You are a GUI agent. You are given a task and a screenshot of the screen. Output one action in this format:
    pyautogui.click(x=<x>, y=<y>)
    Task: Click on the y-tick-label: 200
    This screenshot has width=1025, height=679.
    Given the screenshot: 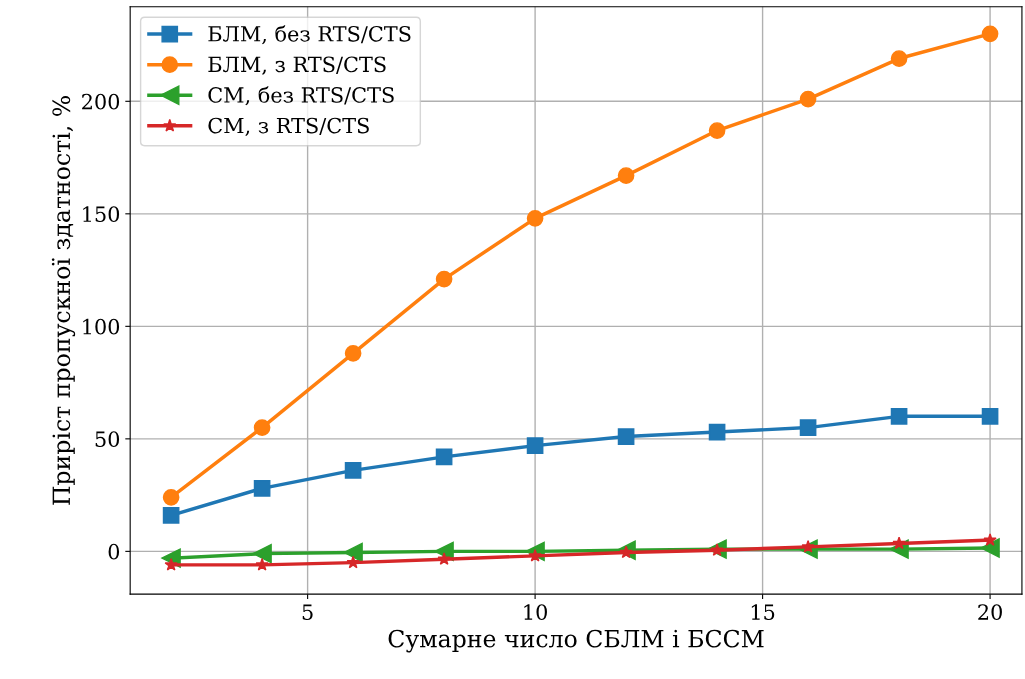 What is the action you would take?
    pyautogui.click(x=101, y=101)
    